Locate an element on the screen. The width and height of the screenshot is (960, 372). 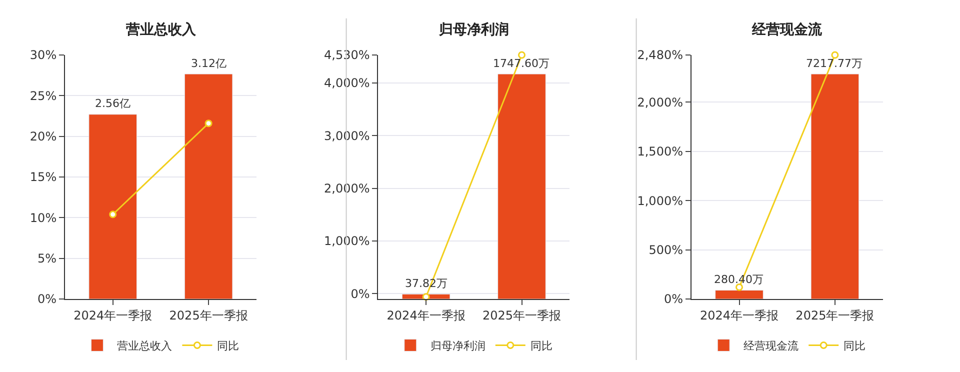
y-tick-label: 15% is located at coordinates (43, 177).